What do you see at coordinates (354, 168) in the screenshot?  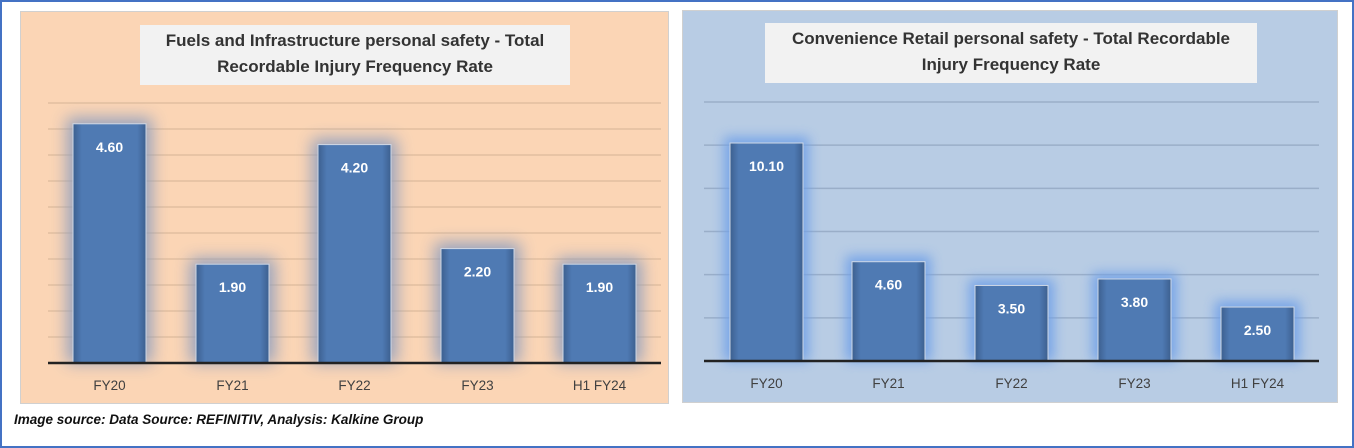 I see `data-label: 4.20` at bounding box center [354, 168].